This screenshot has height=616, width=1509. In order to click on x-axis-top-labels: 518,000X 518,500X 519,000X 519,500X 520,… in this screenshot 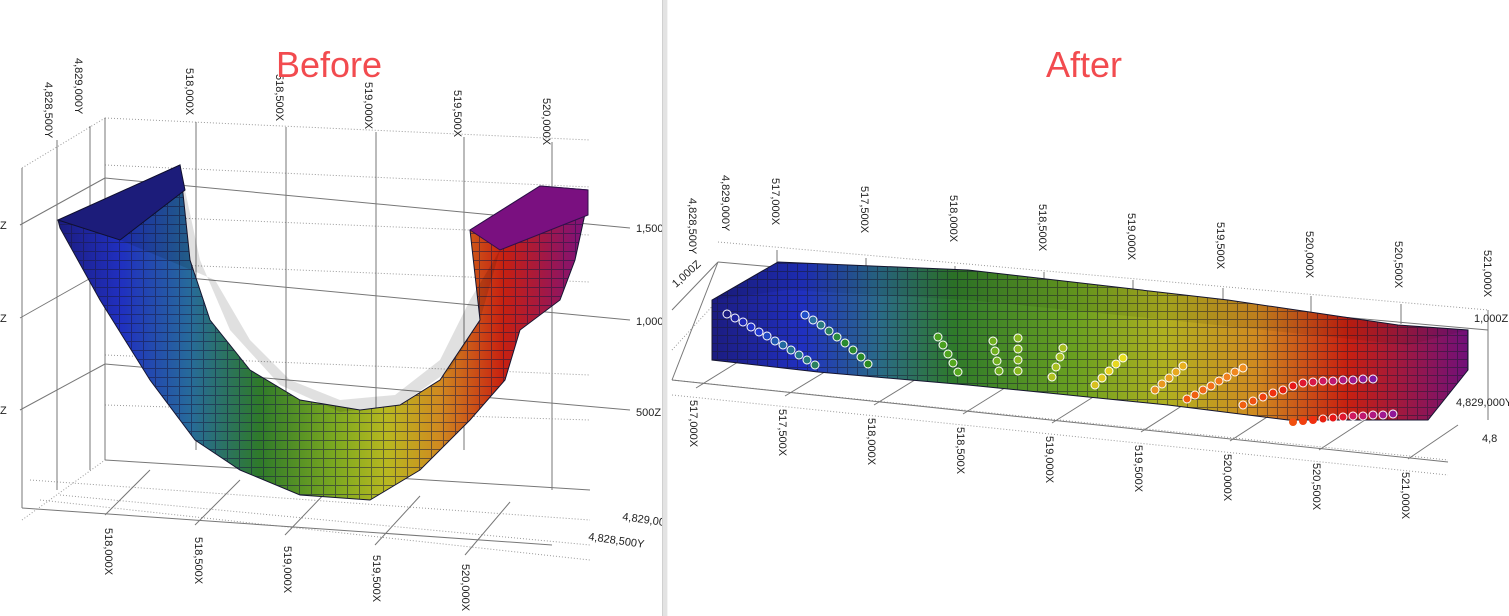, I will do `click(367, 107)`.